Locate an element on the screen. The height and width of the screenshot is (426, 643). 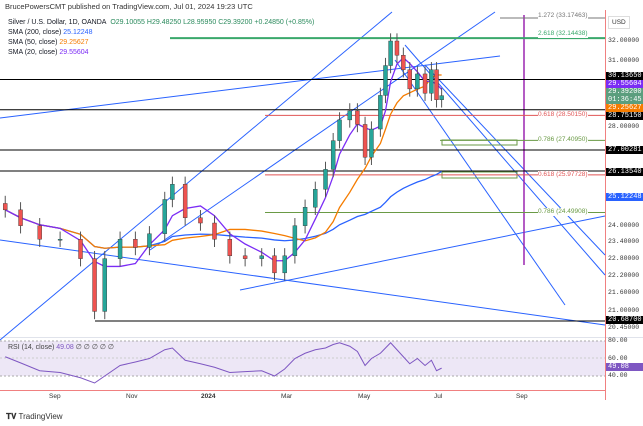
currency-selector: USD is located at coordinates (619, 22).